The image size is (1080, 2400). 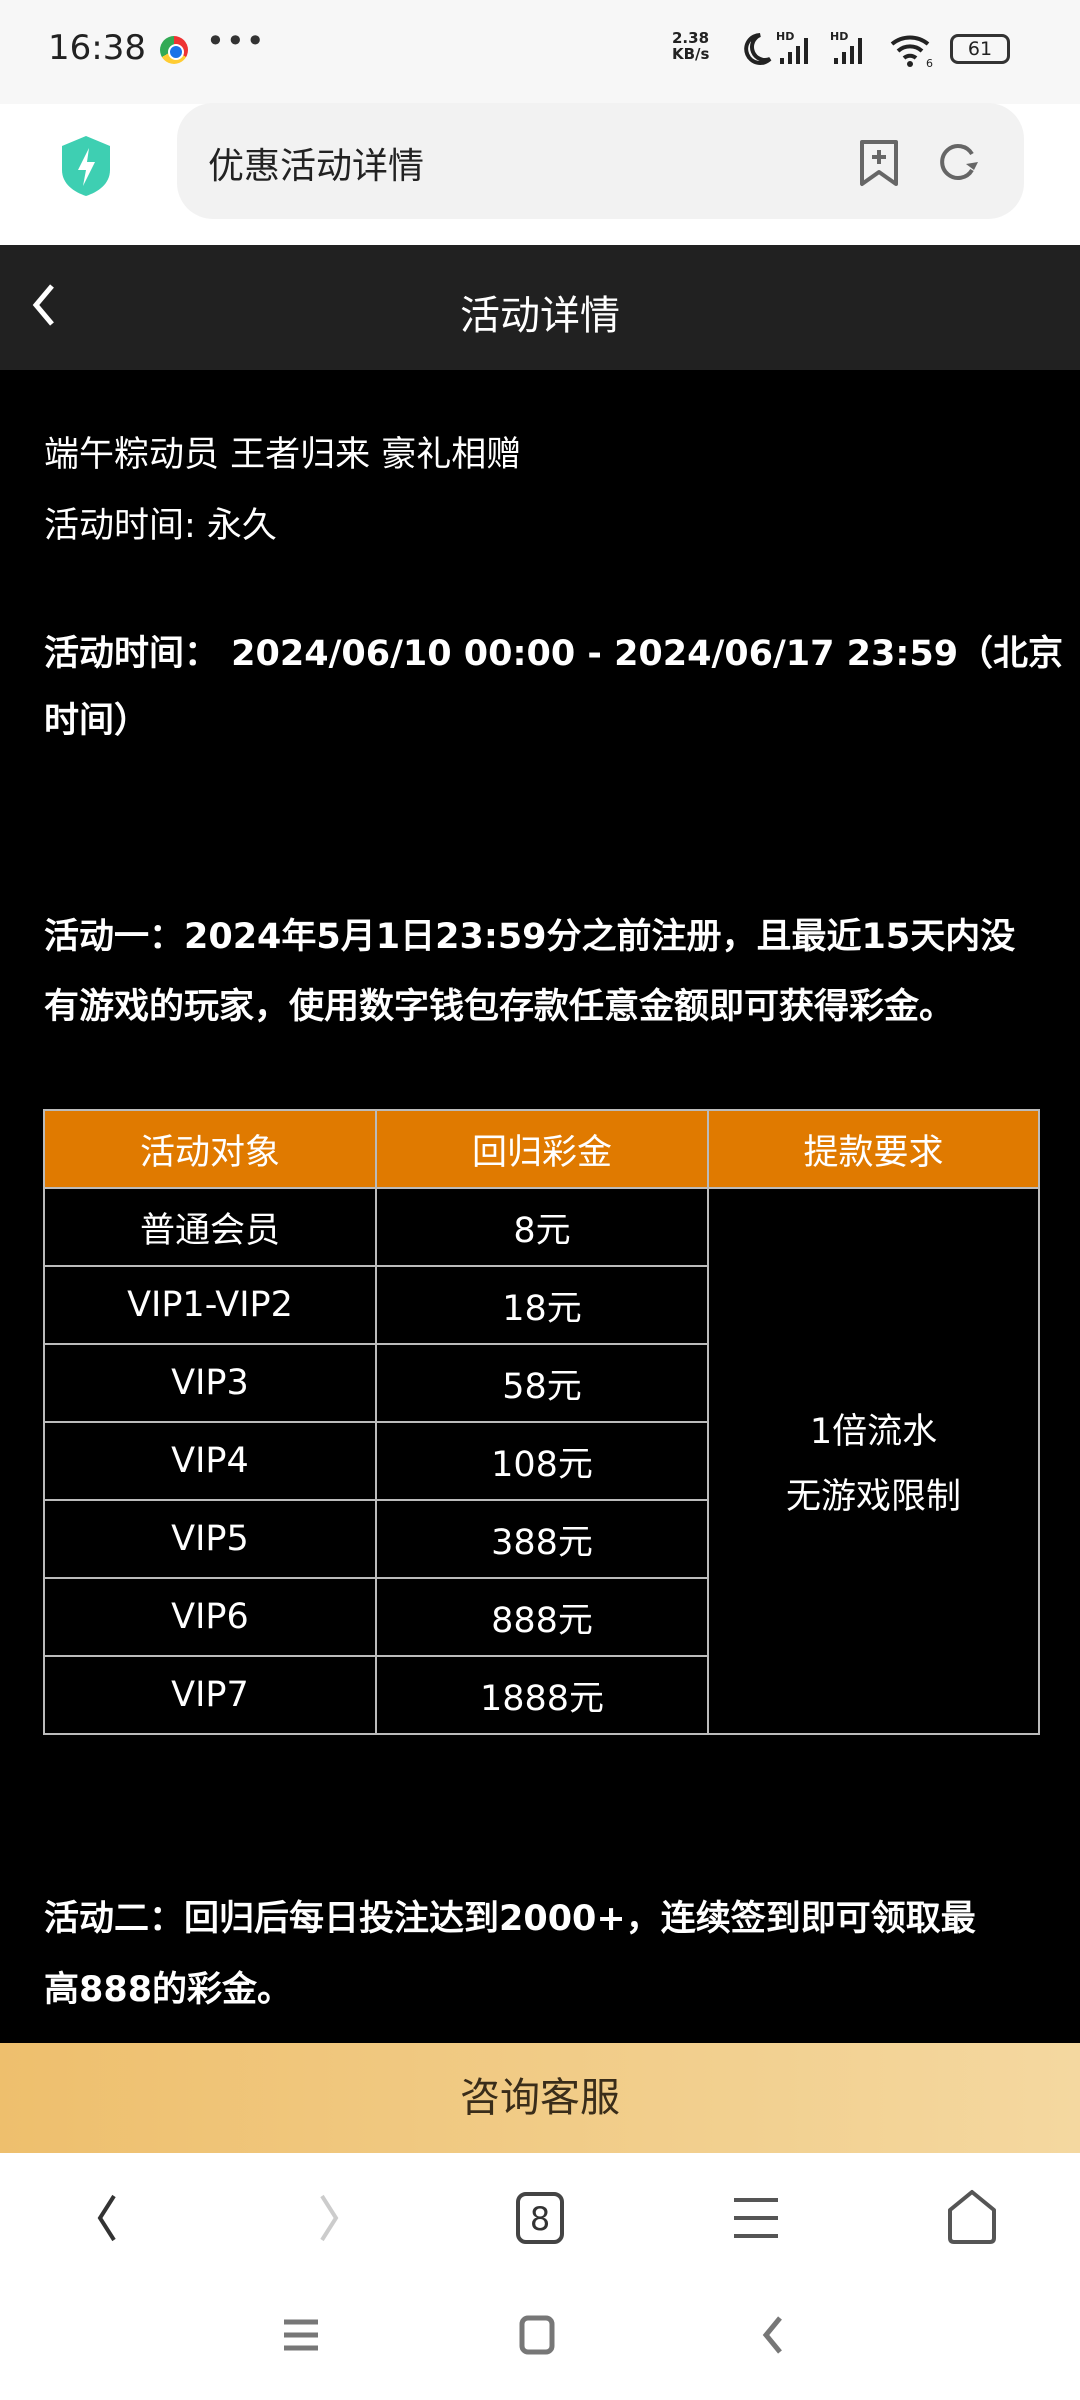 What do you see at coordinates (959, 163) in the screenshot?
I see `reload-icon` at bounding box center [959, 163].